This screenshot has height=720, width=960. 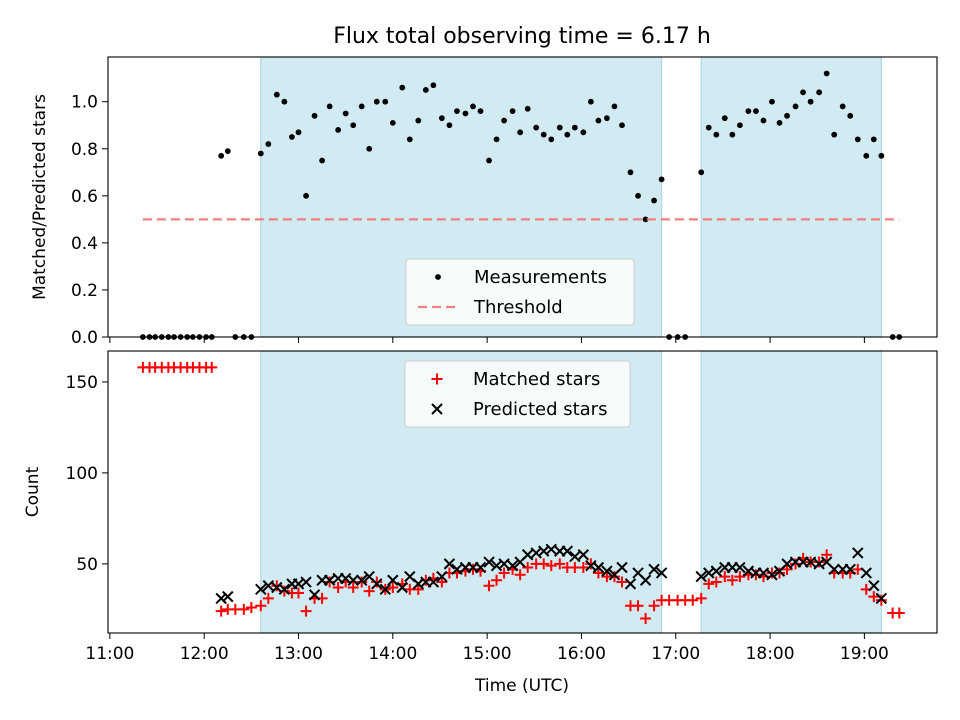 I want to click on y-tick-label: 0.6, so click(x=84, y=197).